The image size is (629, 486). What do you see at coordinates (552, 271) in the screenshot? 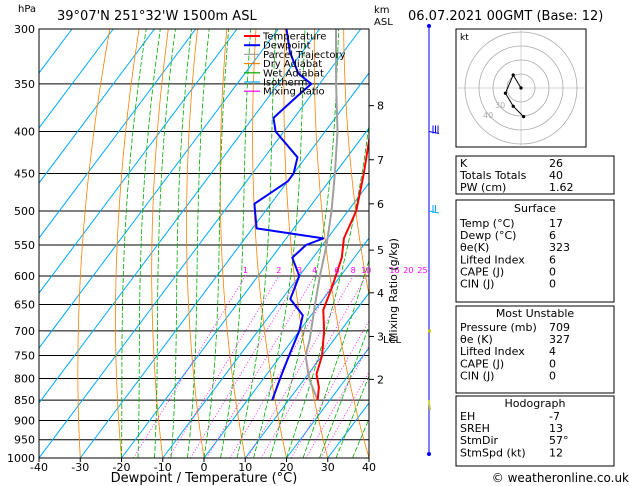
I see `surface-value: 0` at bounding box center [552, 271].